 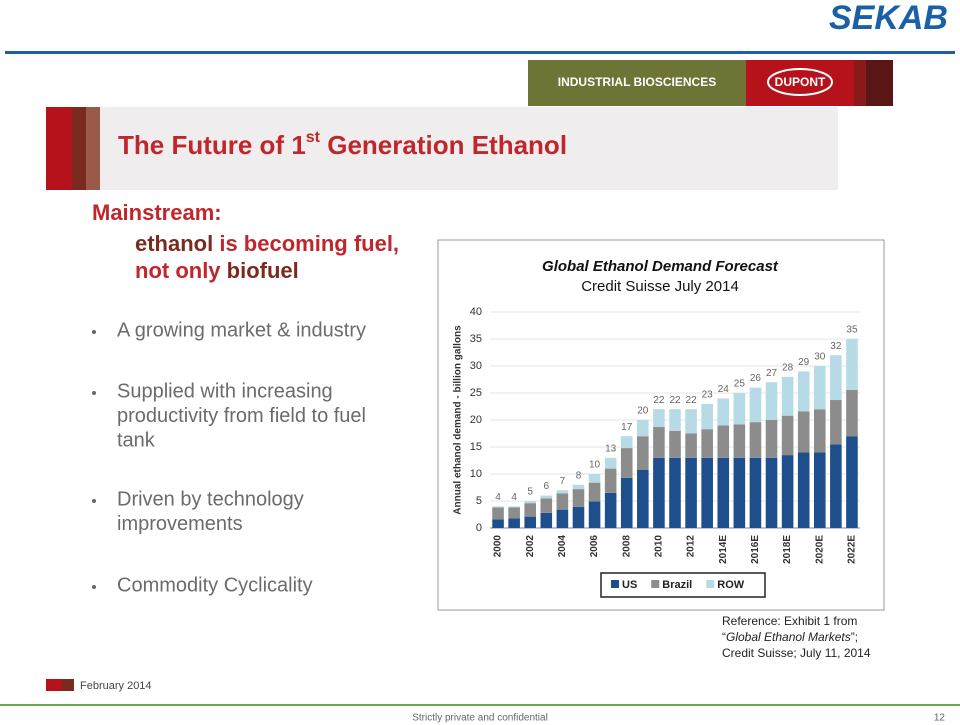 I want to click on subheading: ethanol is becoming fuel,, so click(x=267, y=243).